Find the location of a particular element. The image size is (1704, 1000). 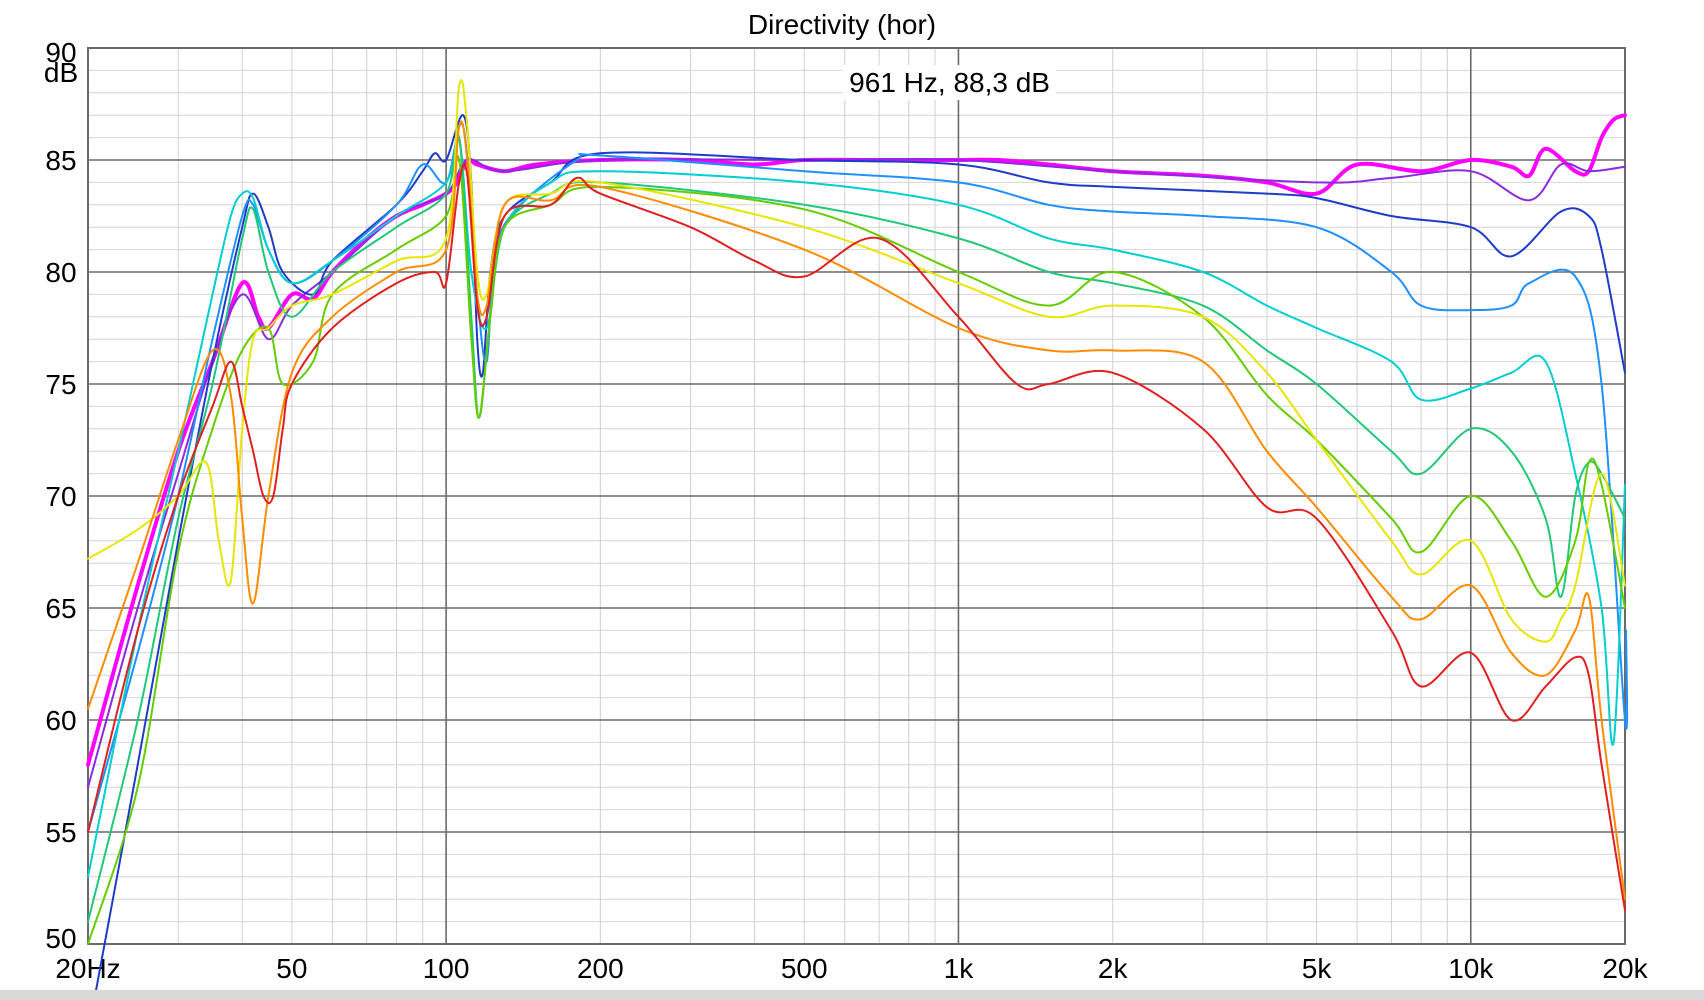

x-tick-label: 200 is located at coordinates (600, 968).